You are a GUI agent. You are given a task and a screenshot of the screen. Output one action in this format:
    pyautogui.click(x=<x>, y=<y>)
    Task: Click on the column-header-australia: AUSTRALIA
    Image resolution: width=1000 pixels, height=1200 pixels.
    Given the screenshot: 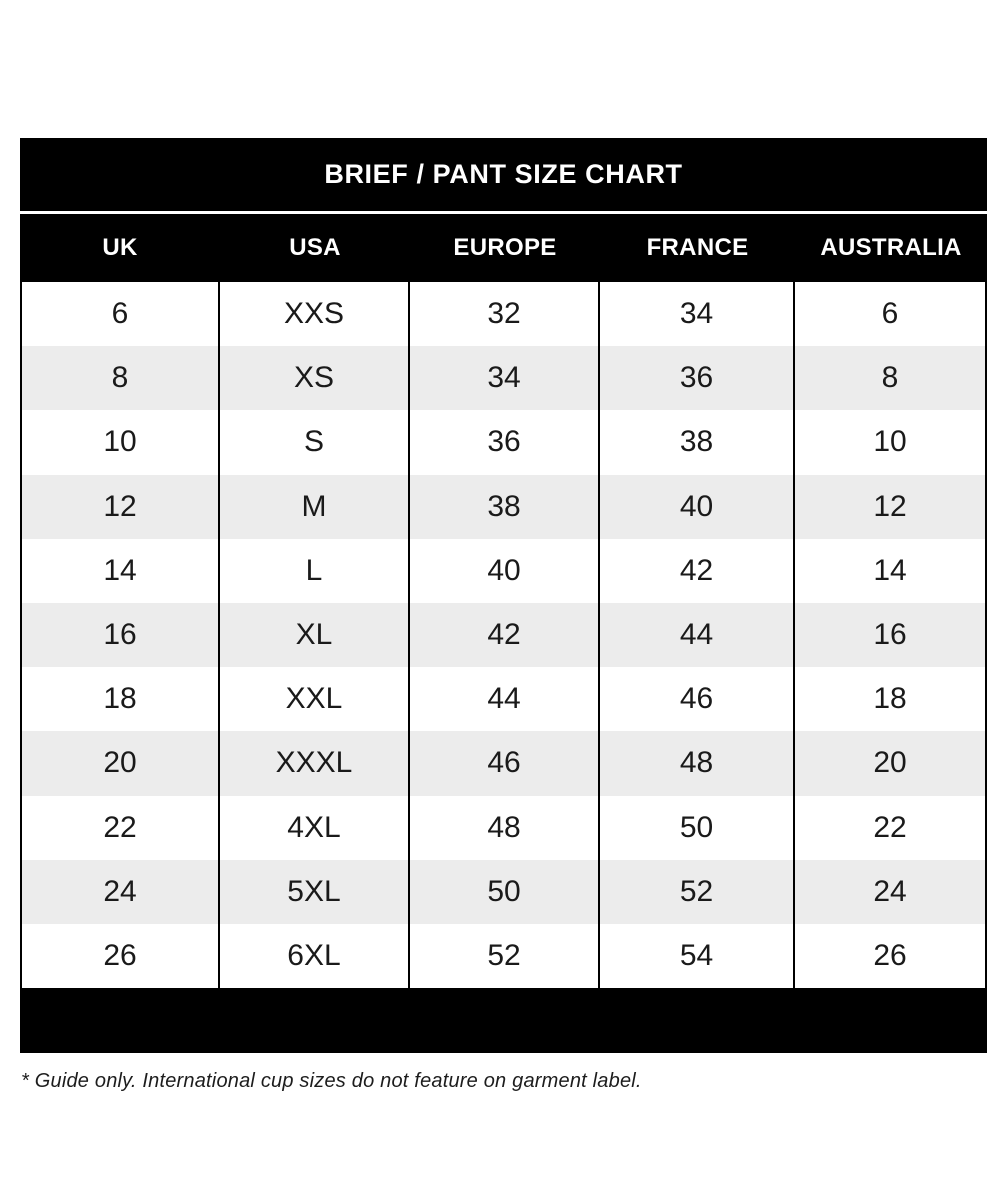 What is the action you would take?
    pyautogui.click(x=891, y=247)
    